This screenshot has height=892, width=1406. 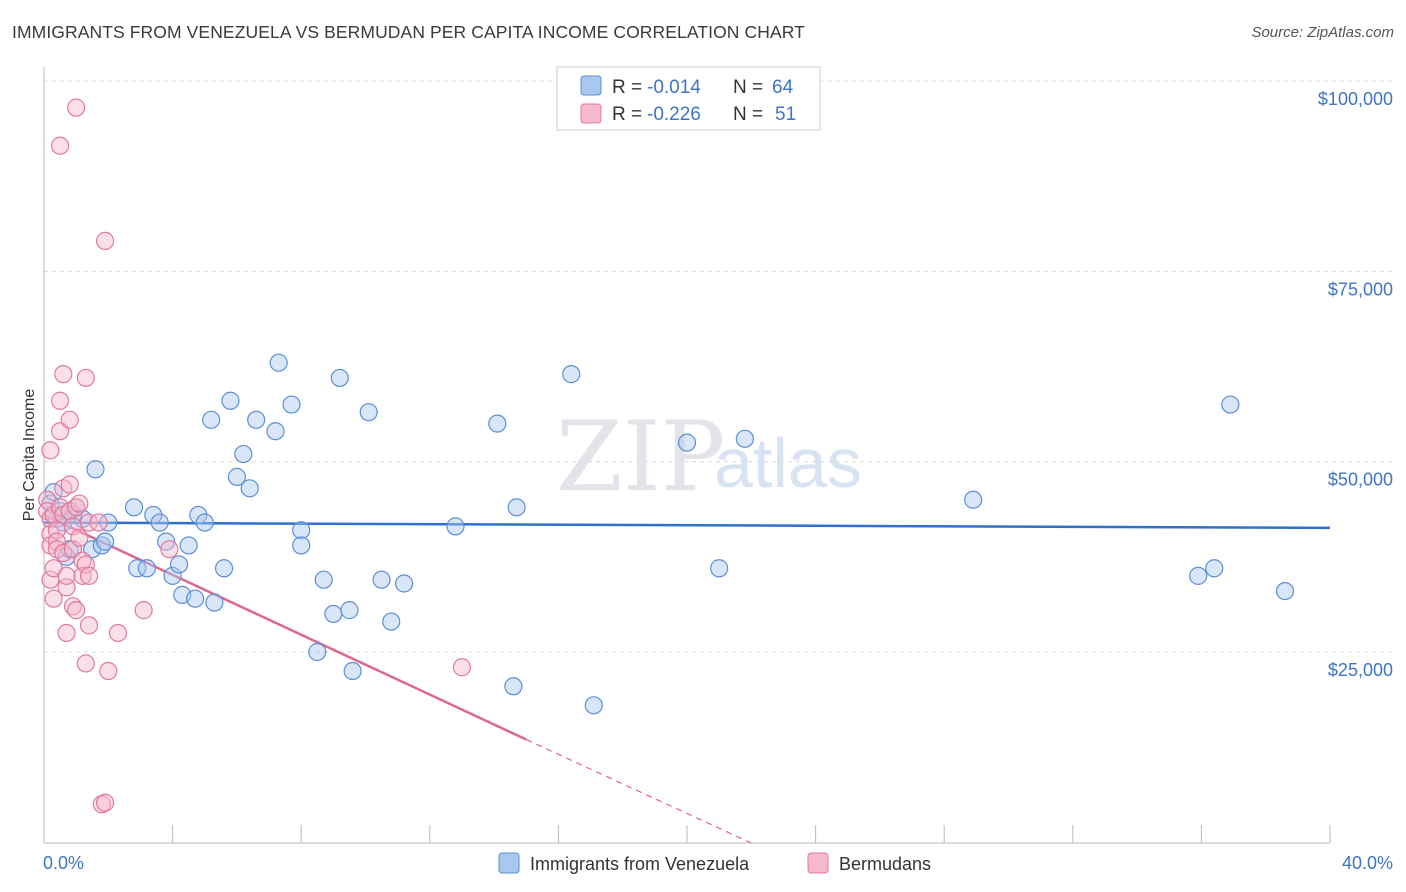 I want to click on legend-r-label-blue: R =, so click(x=627, y=87).